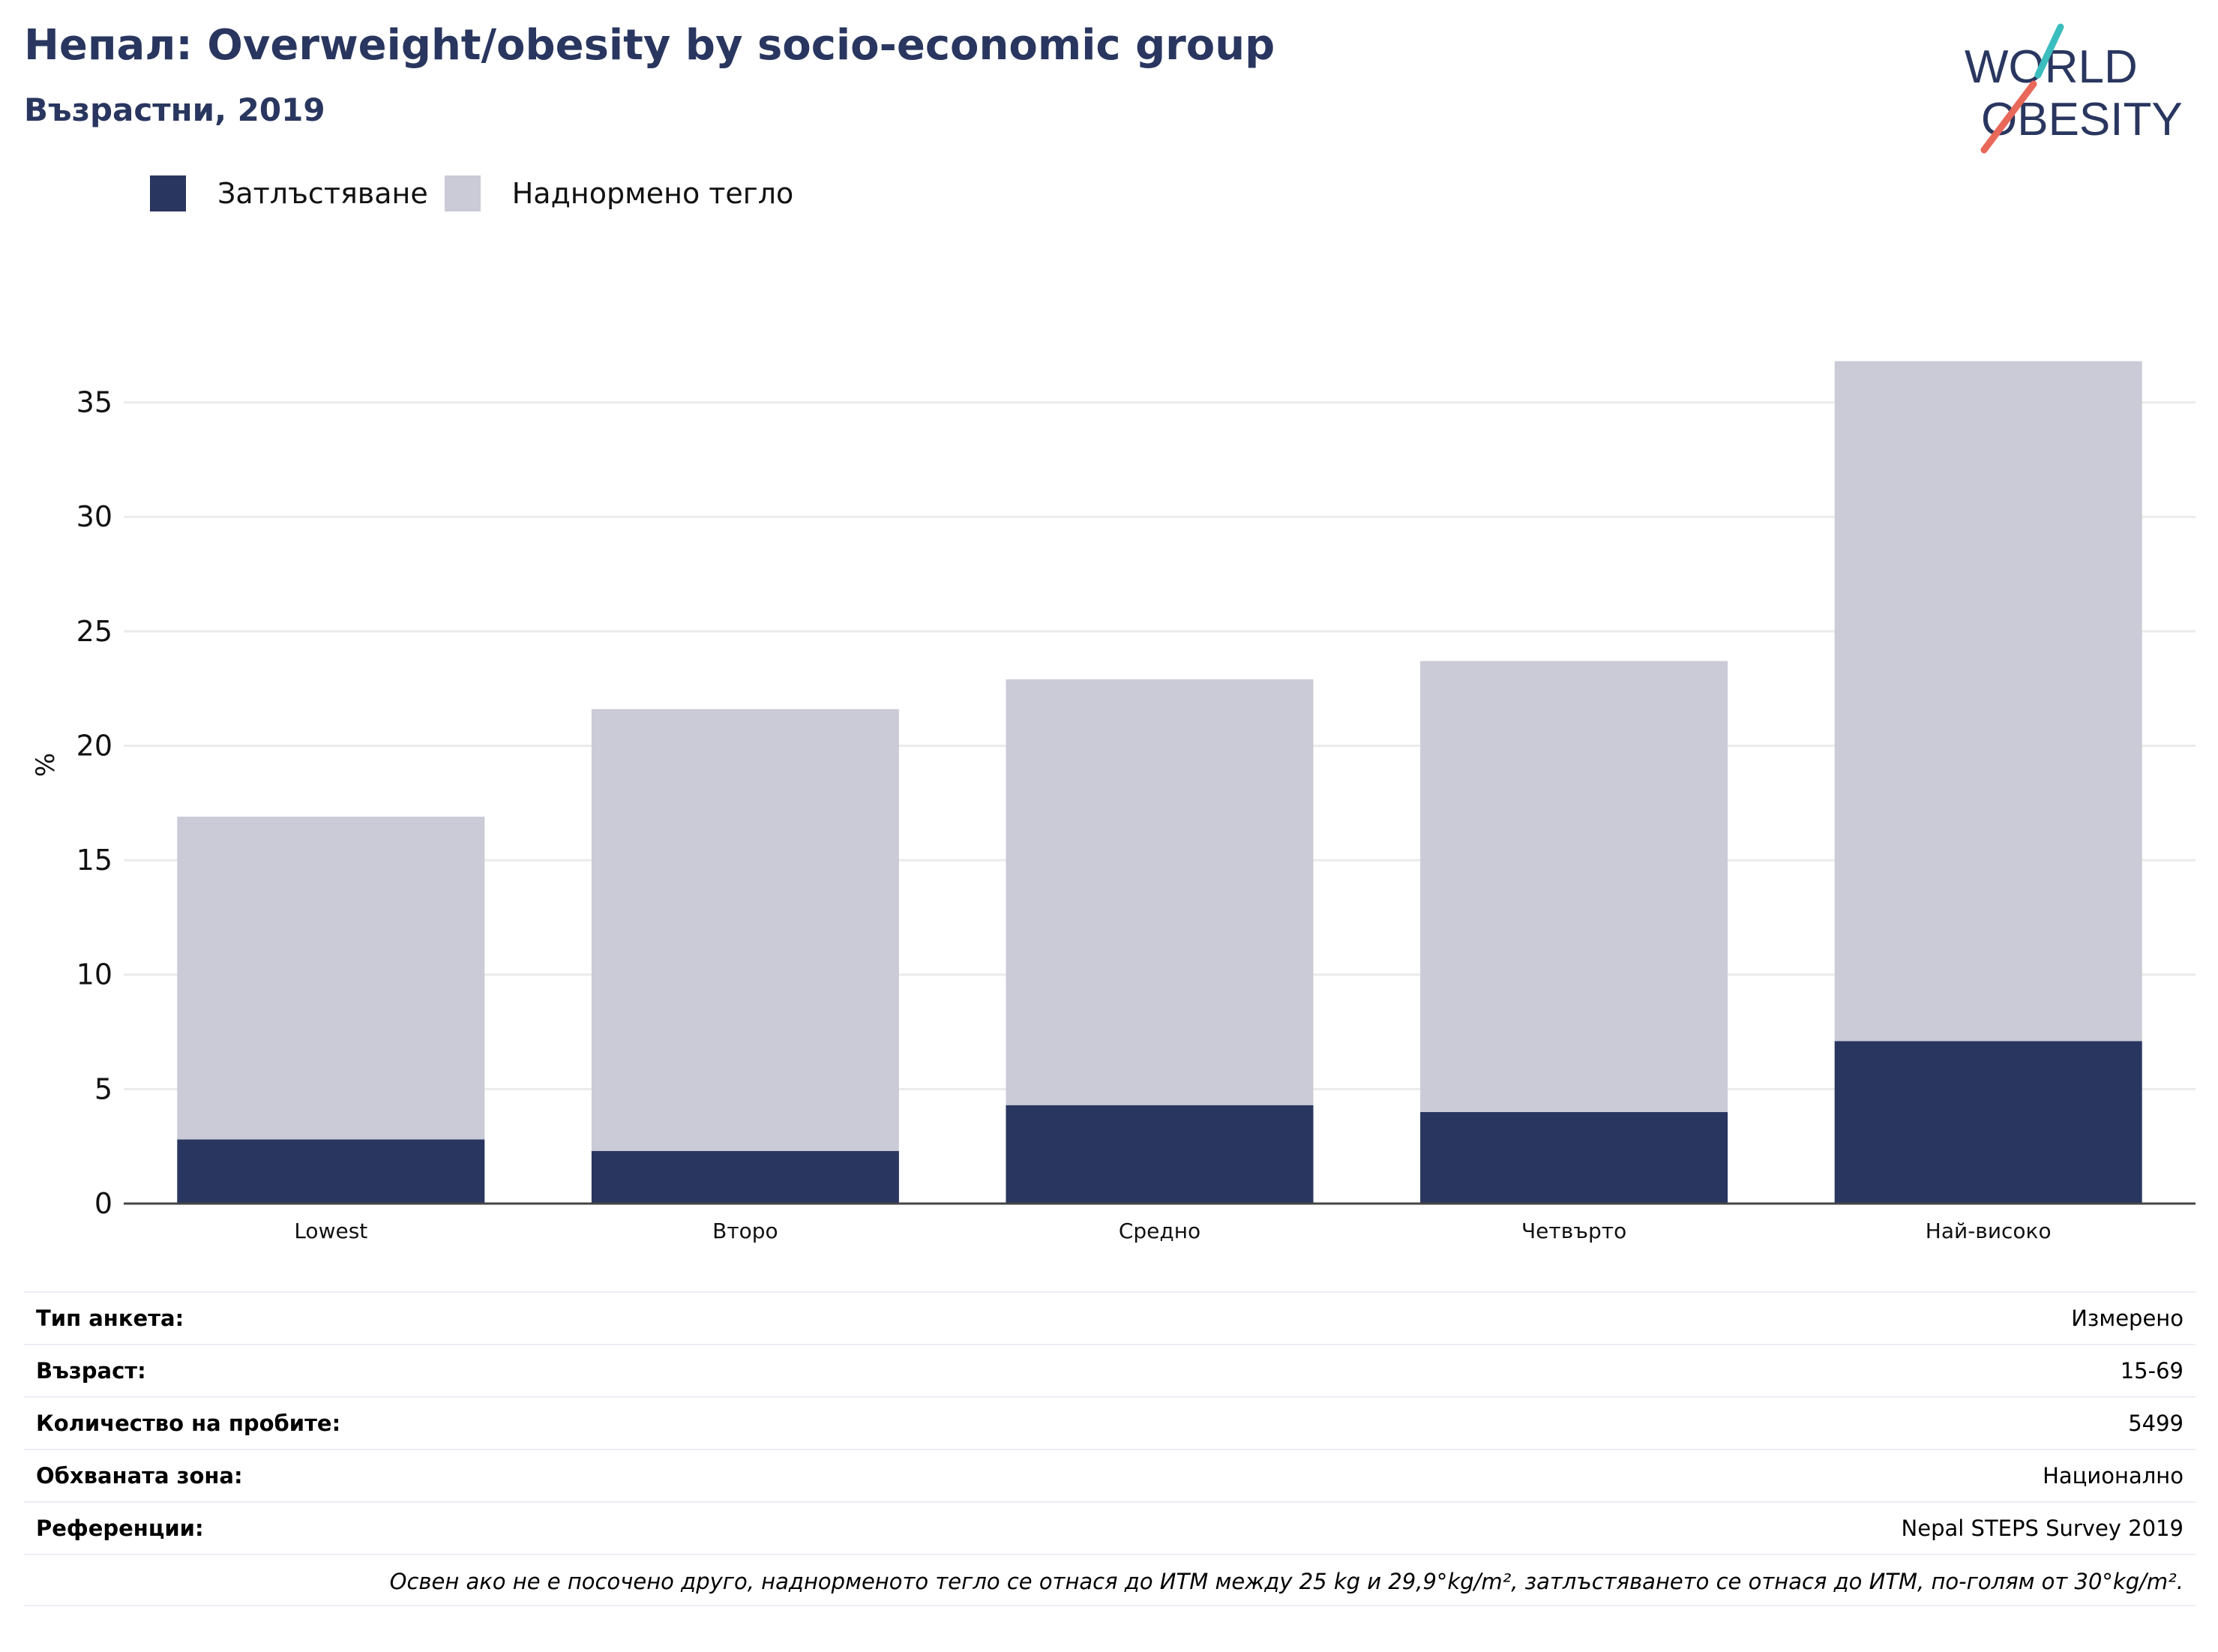 This screenshot has height=1652, width=2218. I want to click on info-label: Референции:, so click(120, 1528).